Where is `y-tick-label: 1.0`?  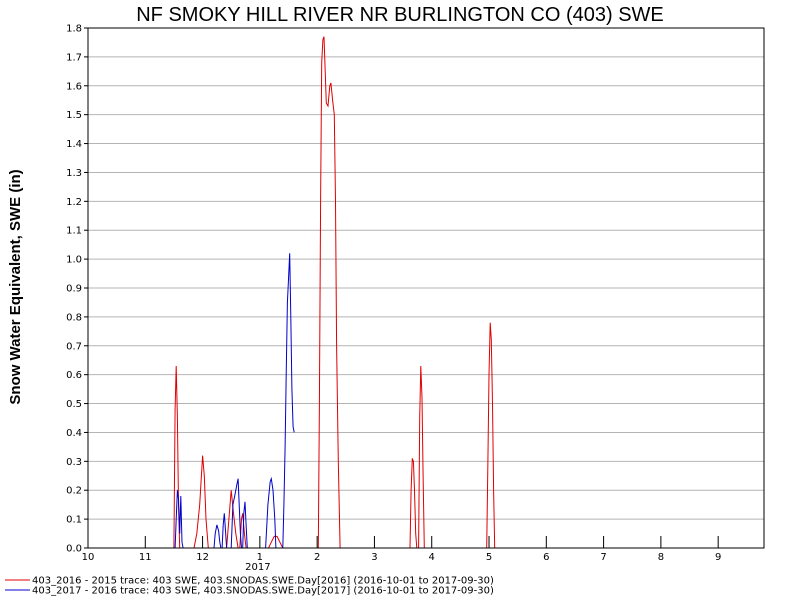
y-tick-label: 1.0 is located at coordinates (74, 260).